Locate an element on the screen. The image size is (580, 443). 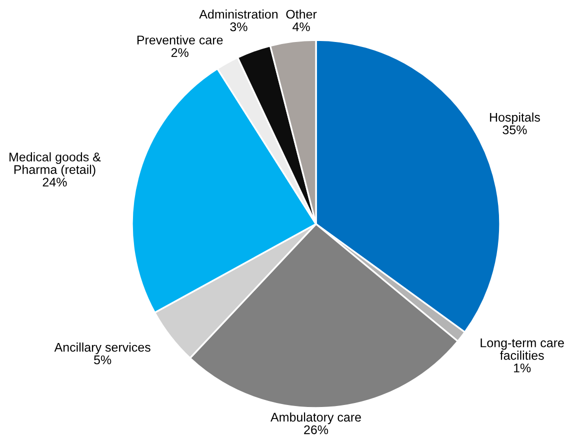
data-label: 35% is located at coordinates (514, 129).